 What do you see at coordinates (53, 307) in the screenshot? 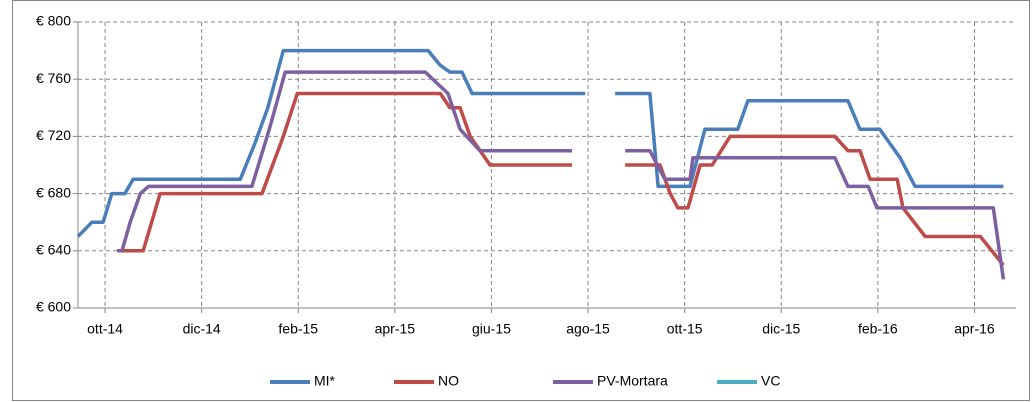
I see `y-tick-label: € 600` at bounding box center [53, 307].